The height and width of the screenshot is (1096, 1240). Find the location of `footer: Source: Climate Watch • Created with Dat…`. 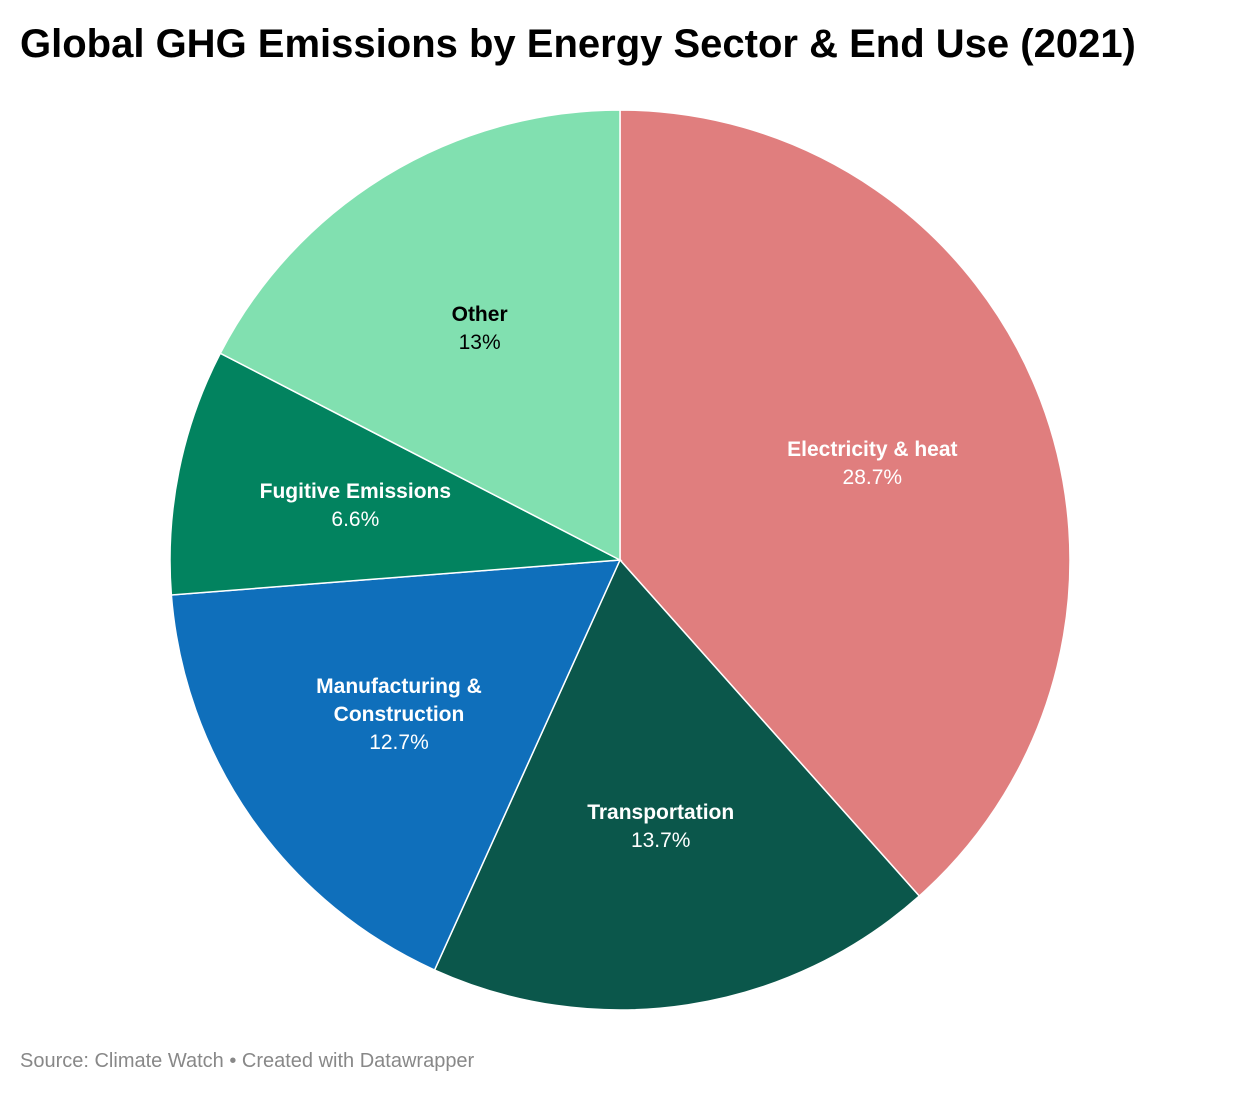

footer: Source: Climate Watch • Created with Dat… is located at coordinates (247, 1061).